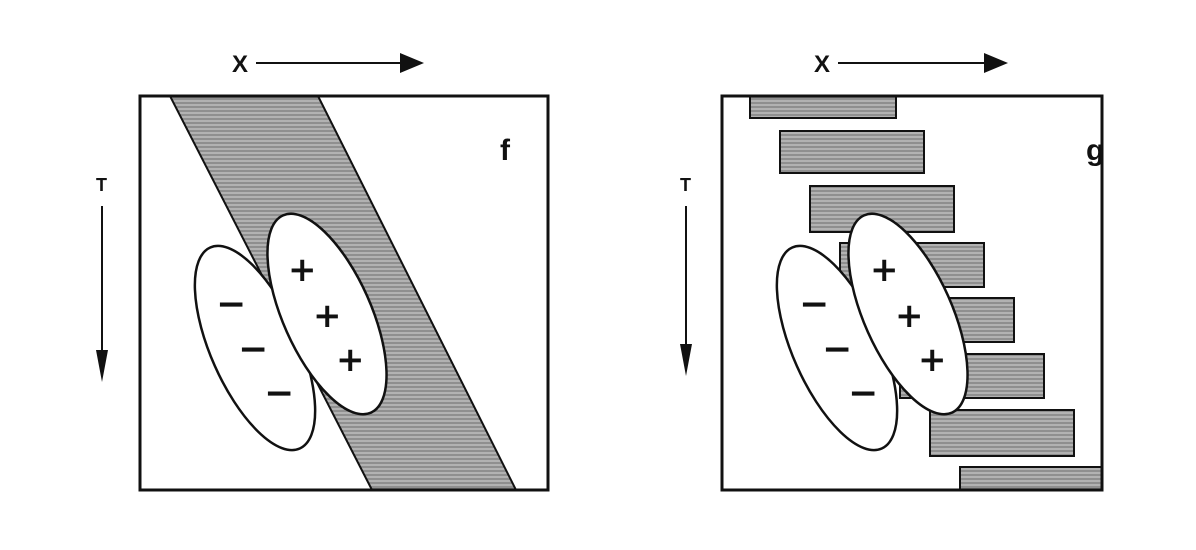 The height and width of the screenshot is (550, 1196). What do you see at coordinates (505, 150) in the screenshot?
I see `panel-label: f` at bounding box center [505, 150].